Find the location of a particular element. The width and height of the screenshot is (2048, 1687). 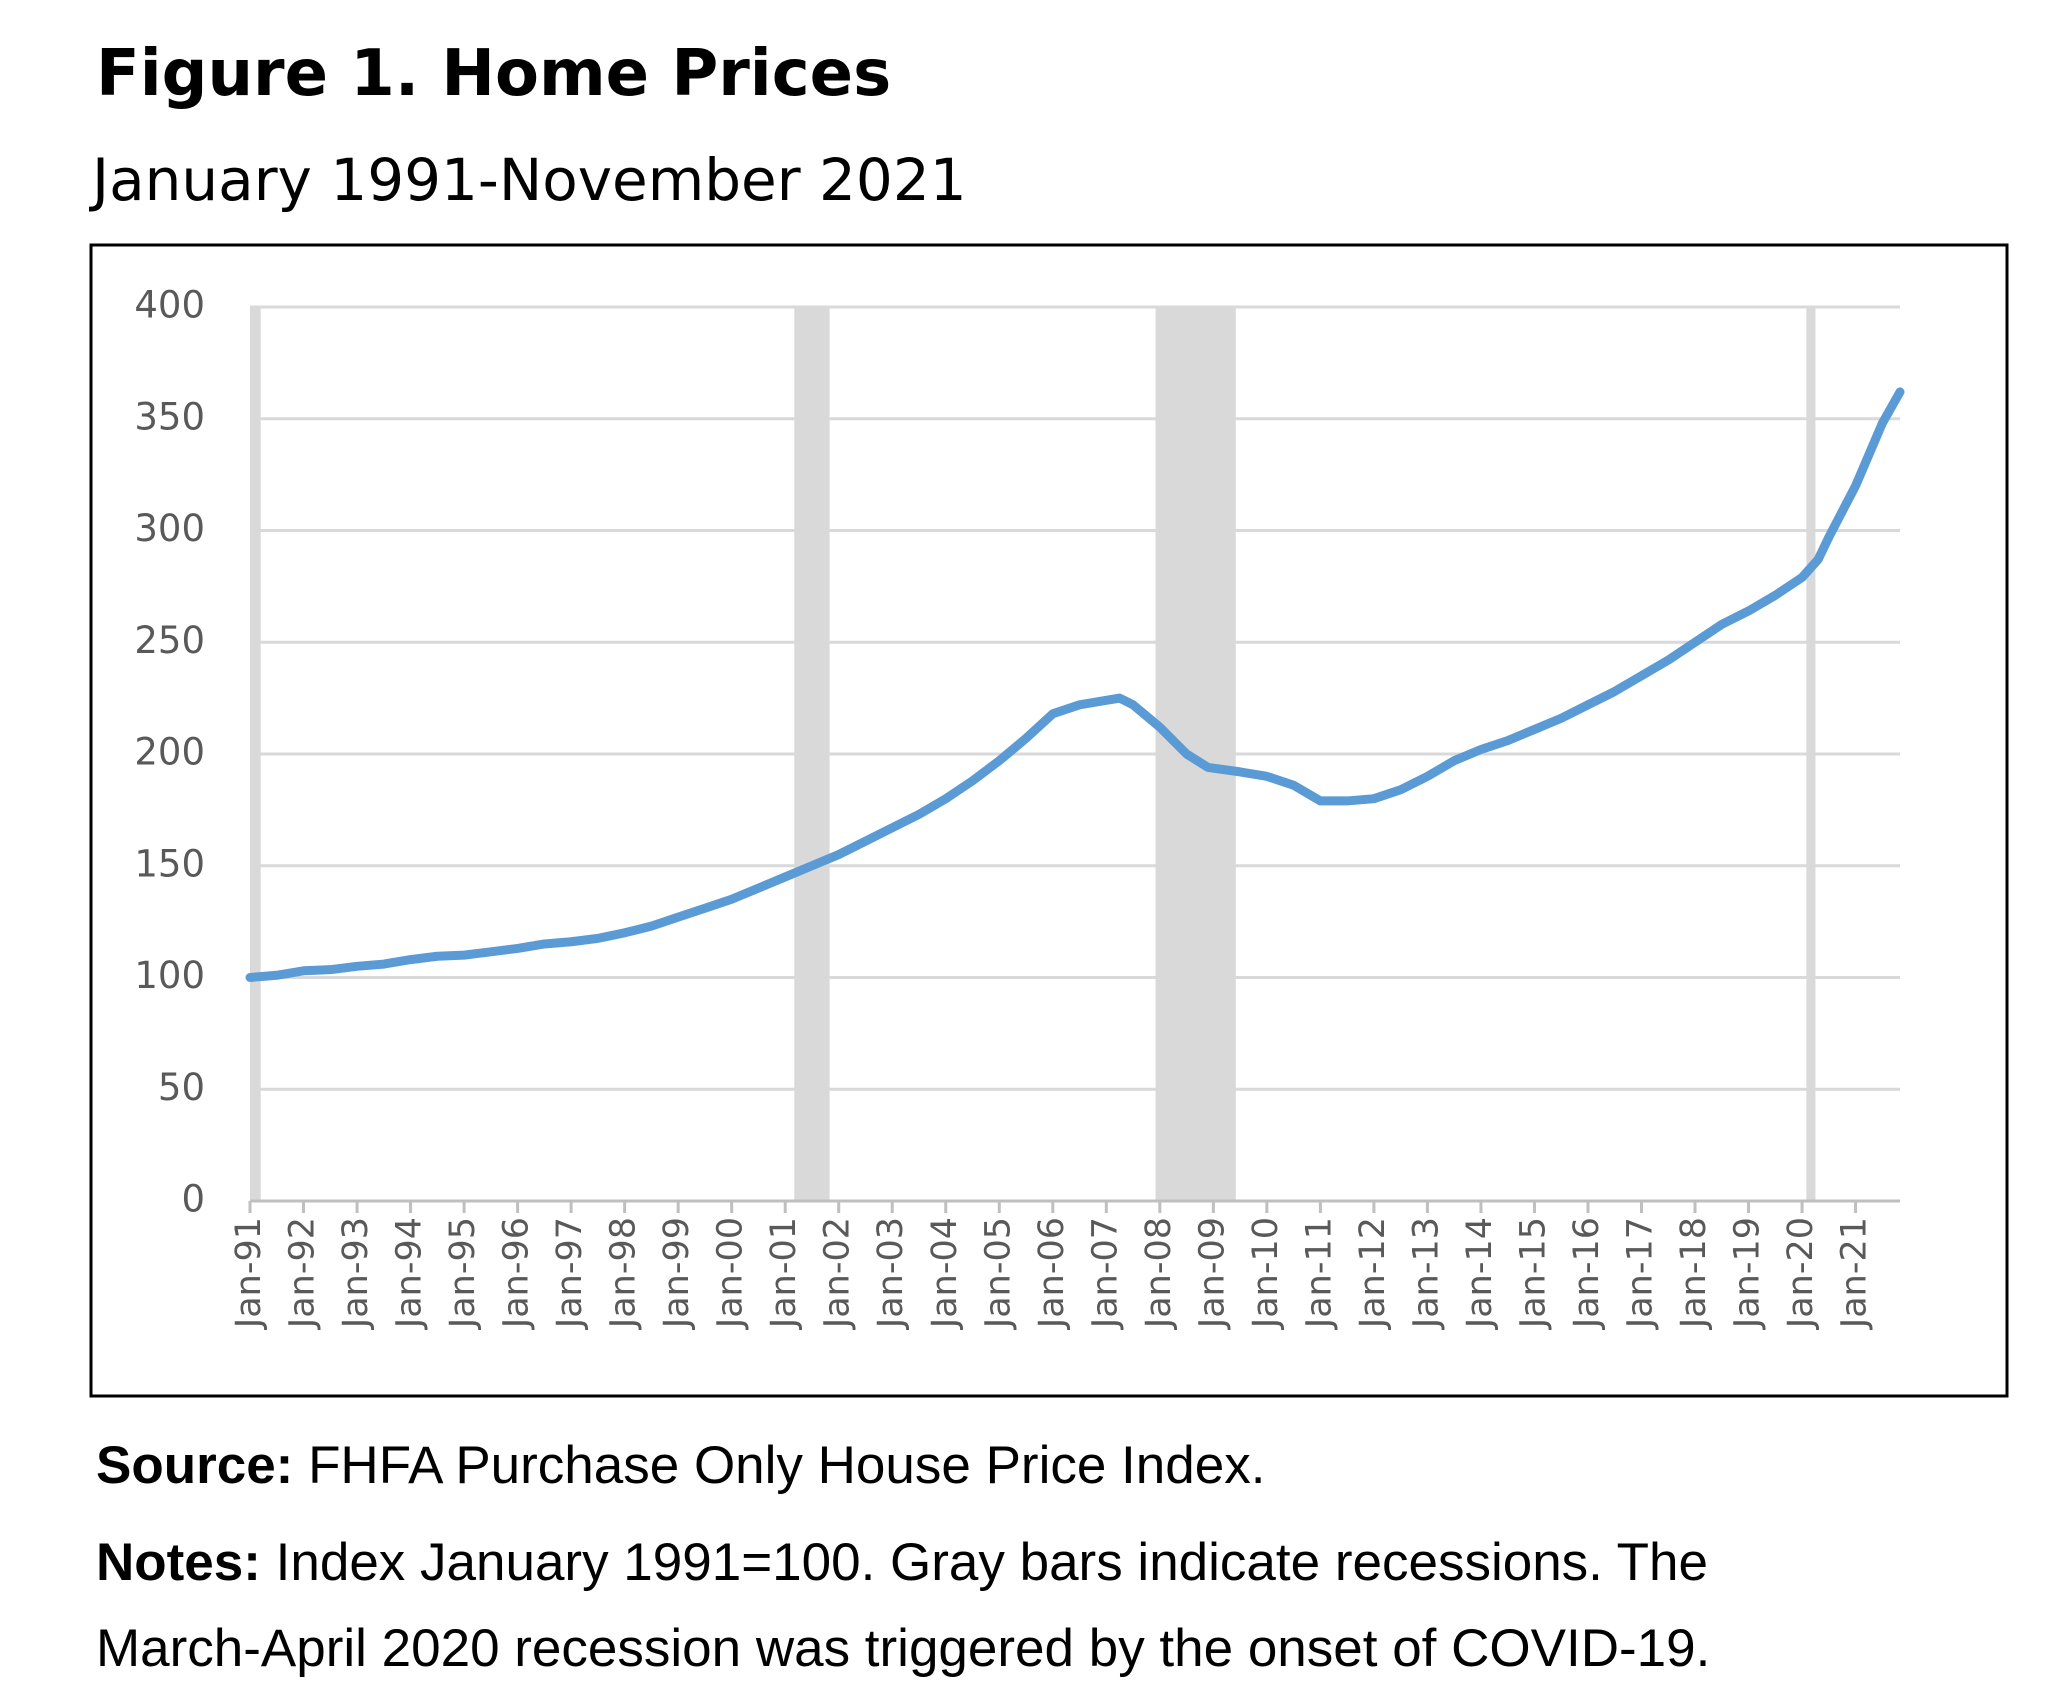

x-tick-label: Jan-94 is located at coordinates (410, 1273).